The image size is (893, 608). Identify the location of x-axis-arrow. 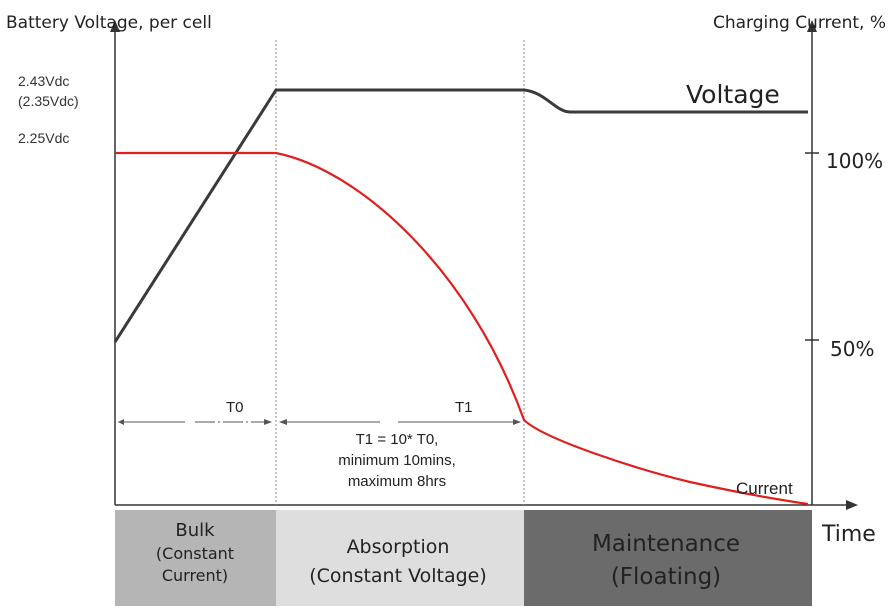
(852, 505).